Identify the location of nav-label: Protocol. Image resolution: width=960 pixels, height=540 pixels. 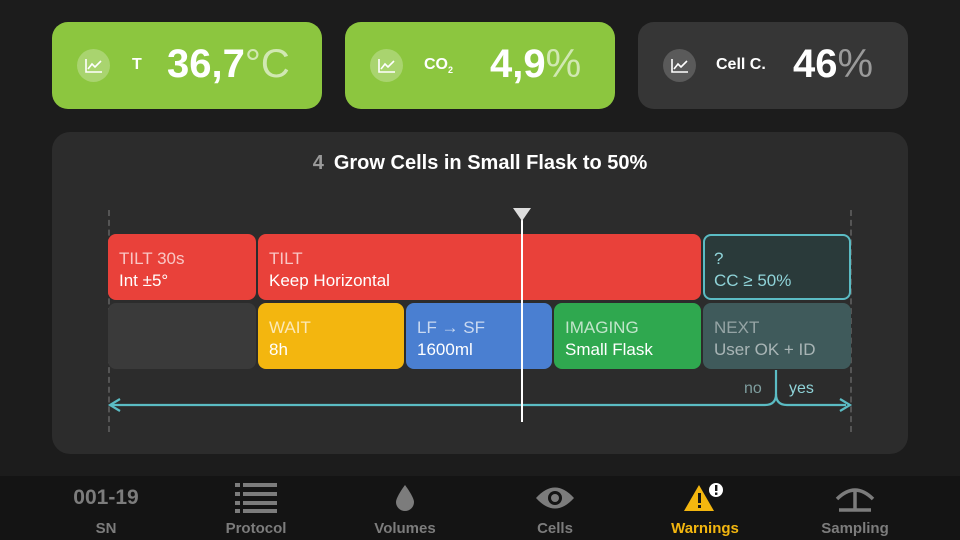
(256, 528).